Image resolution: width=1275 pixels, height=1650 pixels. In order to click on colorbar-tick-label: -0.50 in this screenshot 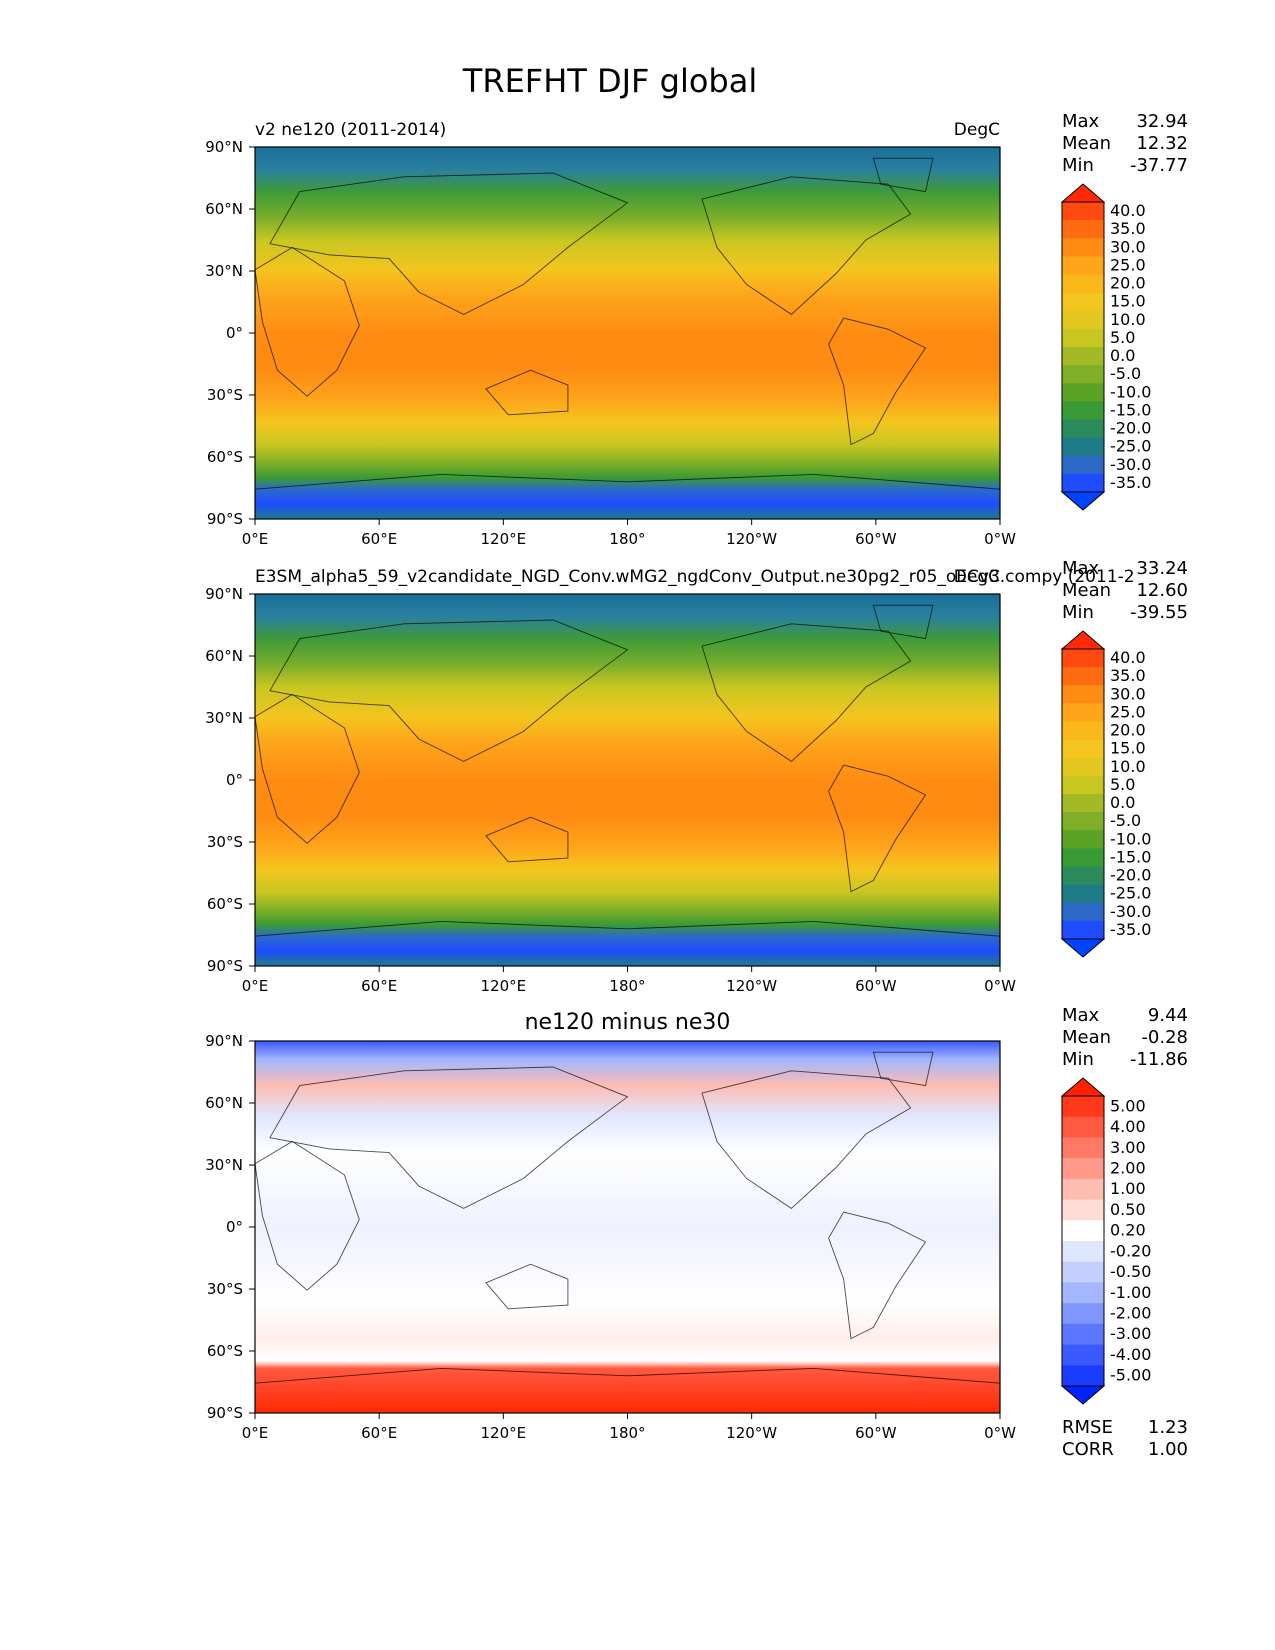, I will do `click(1130, 1271)`.